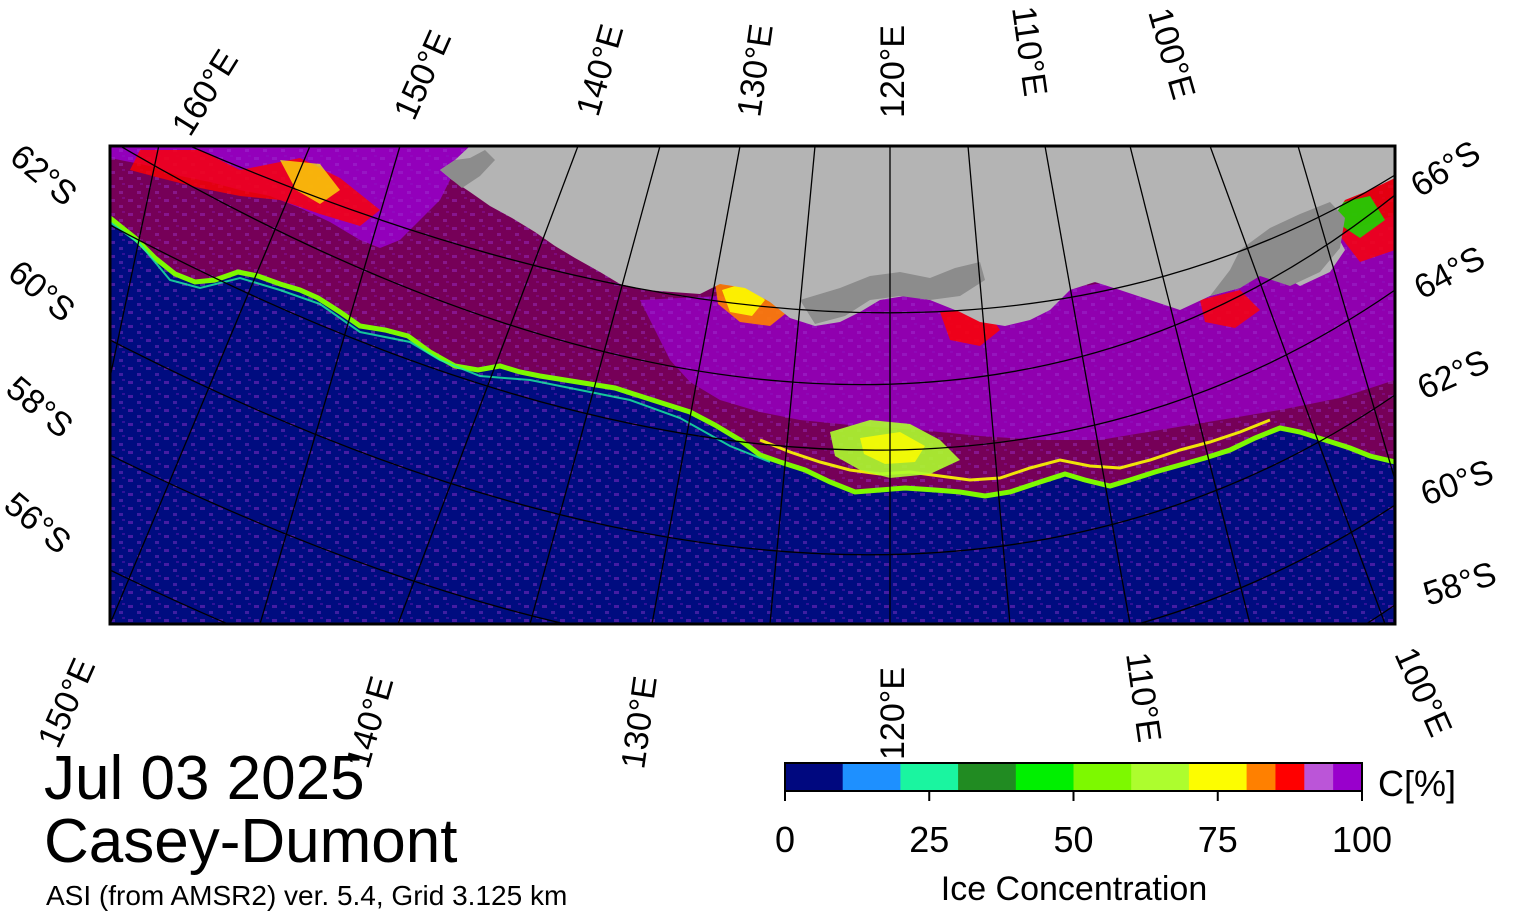  I want to click on right-lat-label-62: 62°S, so click(1453, 374).